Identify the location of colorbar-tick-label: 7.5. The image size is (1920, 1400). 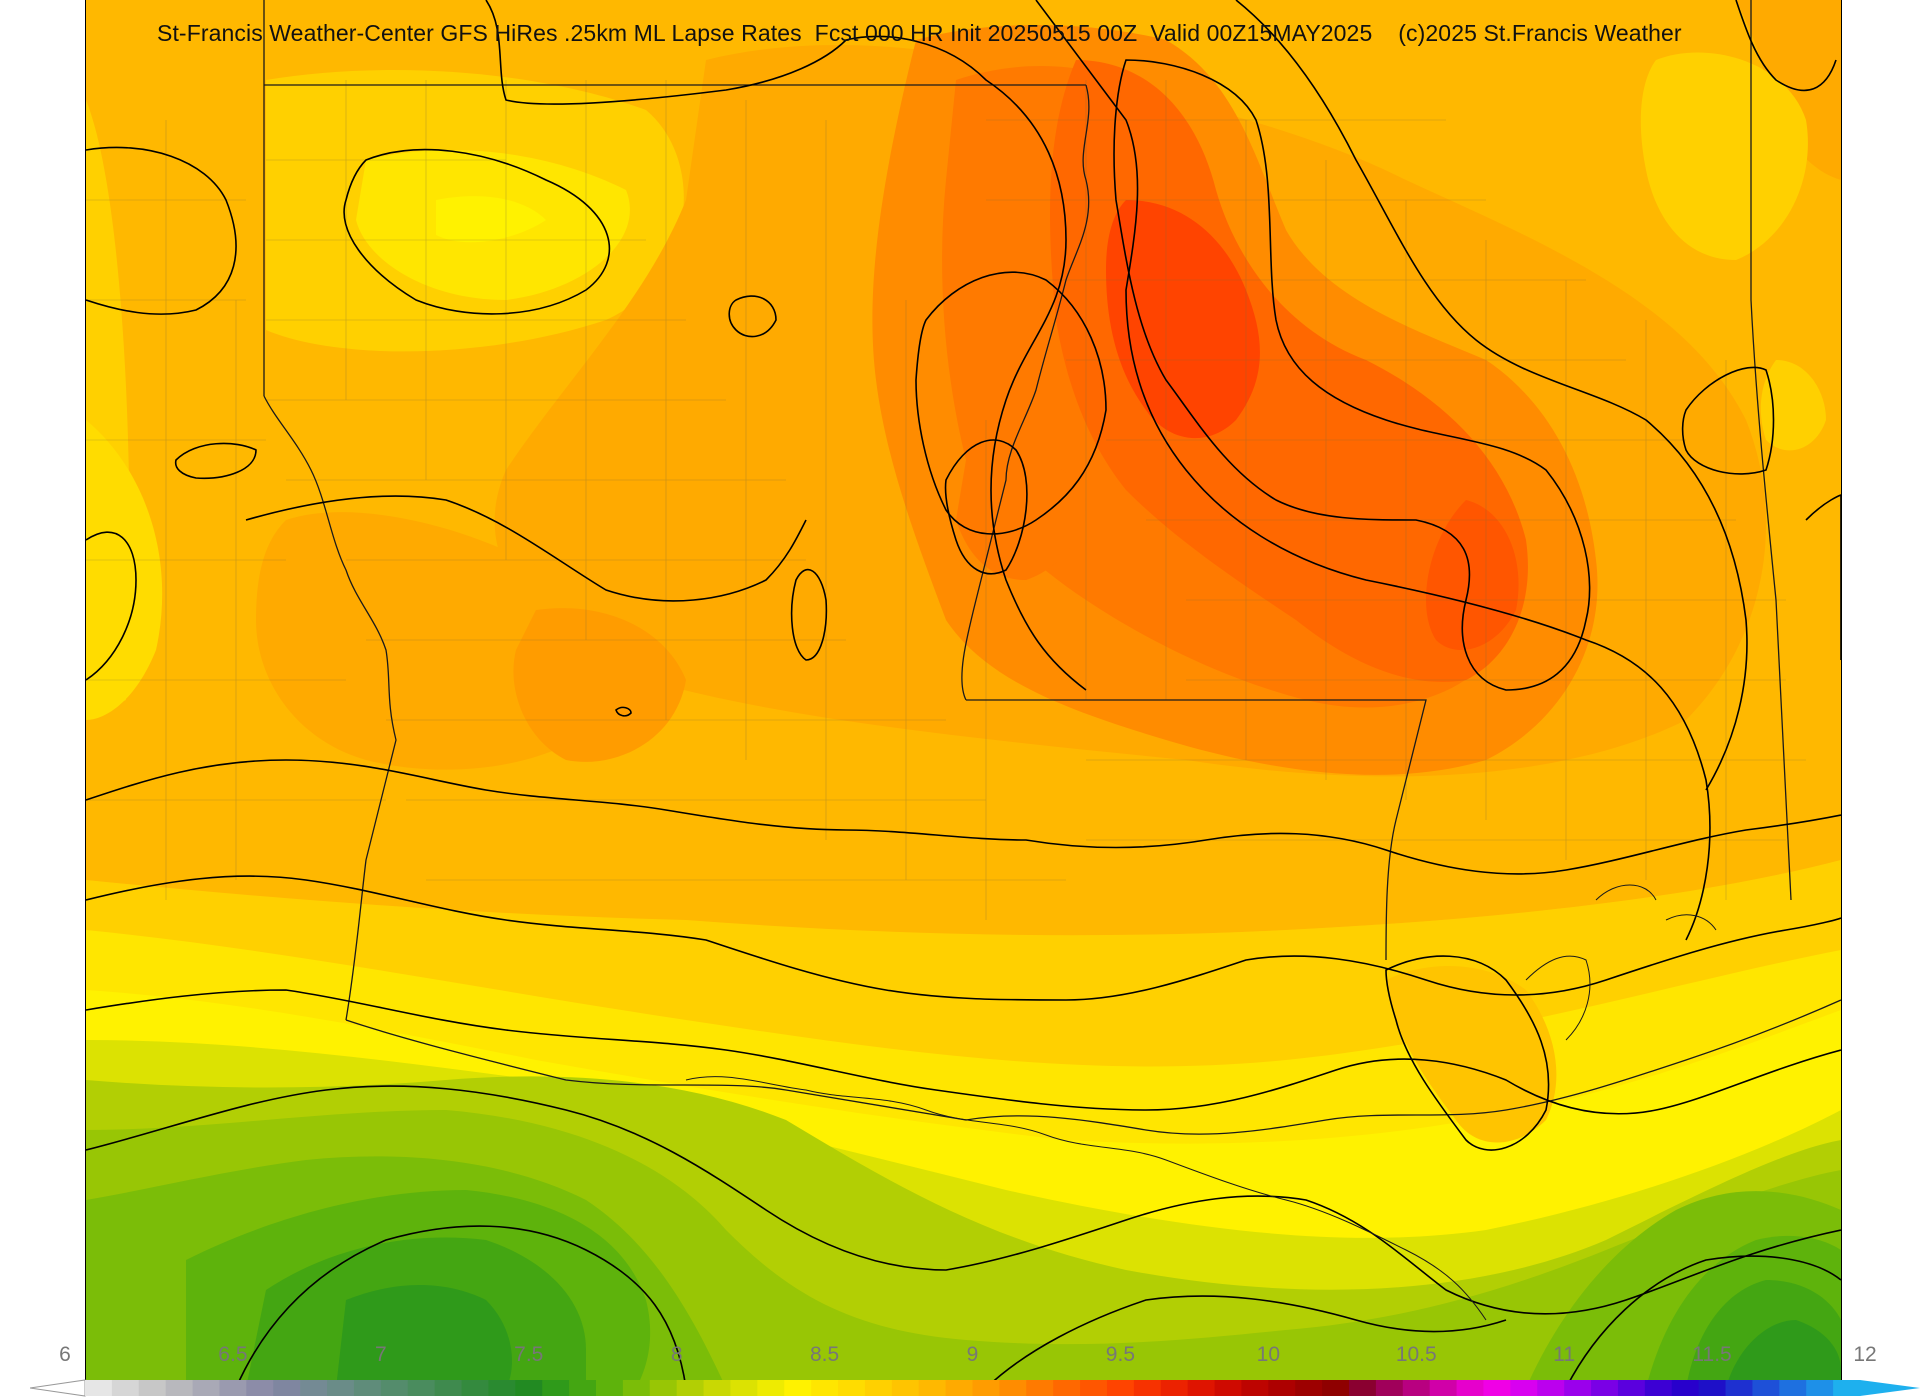
(529, 1354).